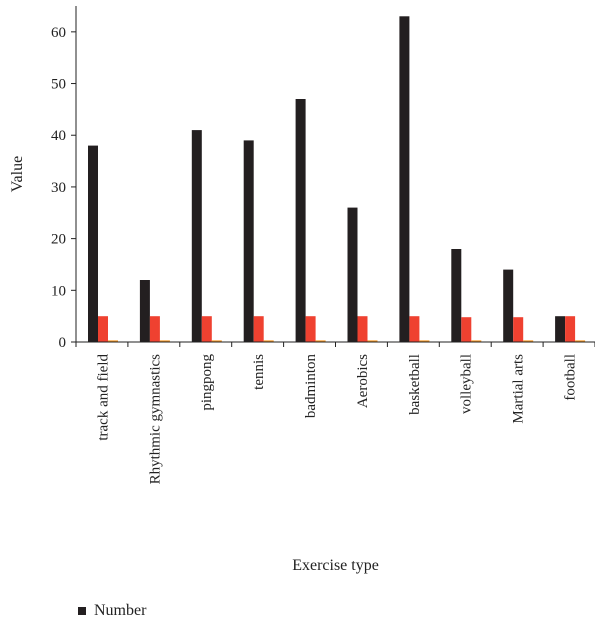 The image size is (595, 629). Describe the element at coordinates (58, 291) in the screenshot. I see `y-tick-label-1: 10` at that location.